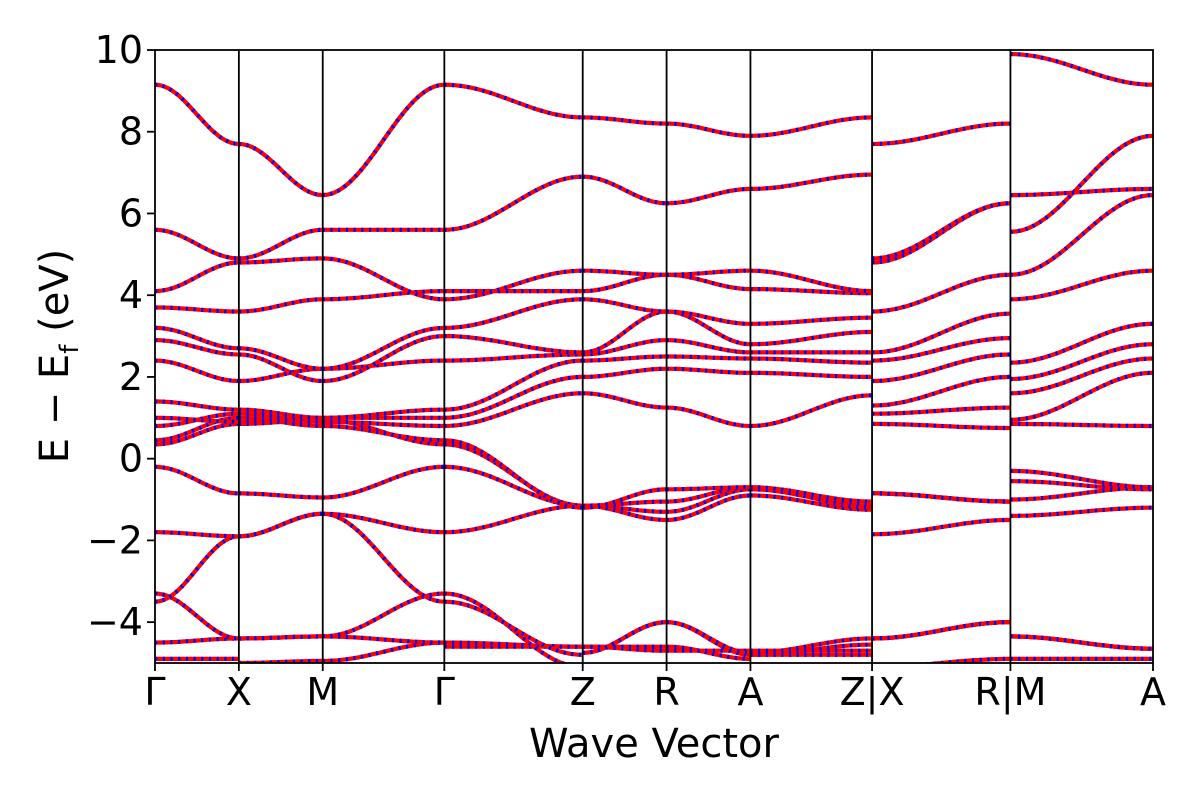 This screenshot has width=1200, height=800. Describe the element at coordinates (55, 409) in the screenshot. I see `y-axis-title-main: E − E` at that location.